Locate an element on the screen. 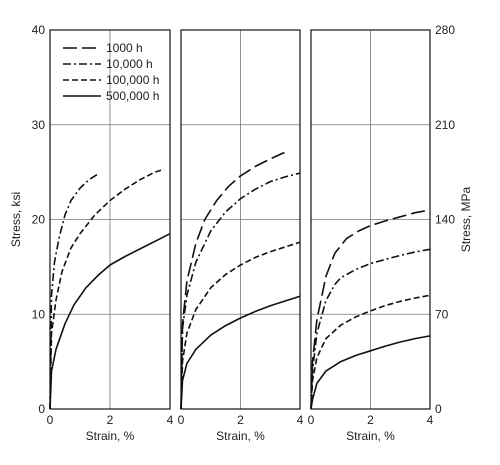 Image resolution: width=500 pixels, height=465 pixels. y-tick-label: 280 is located at coordinates (445, 30).